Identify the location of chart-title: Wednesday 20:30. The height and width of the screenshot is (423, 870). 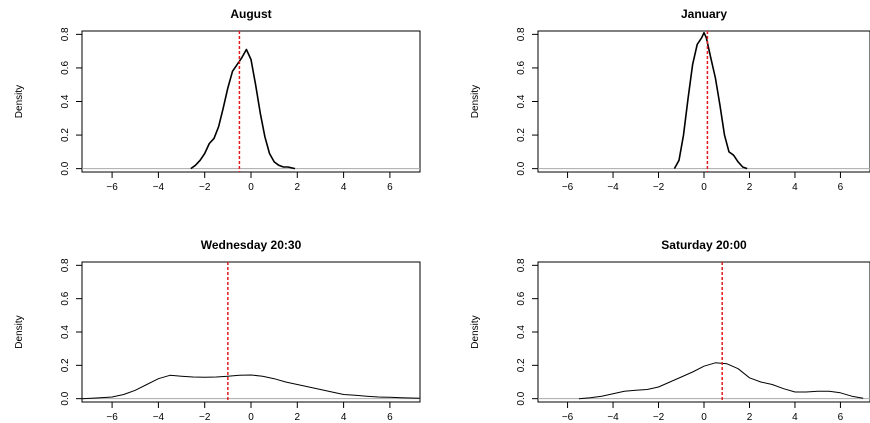
(251, 245).